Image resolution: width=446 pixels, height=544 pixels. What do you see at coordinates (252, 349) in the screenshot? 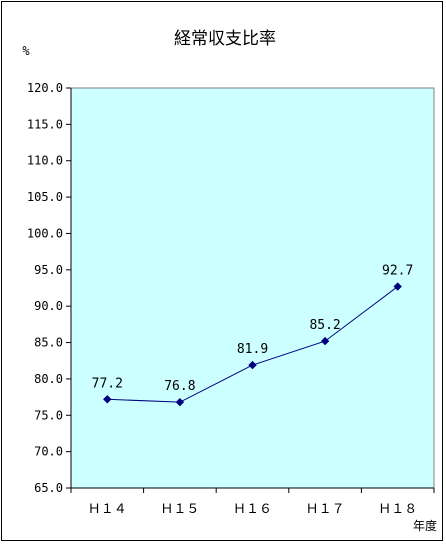
I see `data-label: 81.9` at bounding box center [252, 349].